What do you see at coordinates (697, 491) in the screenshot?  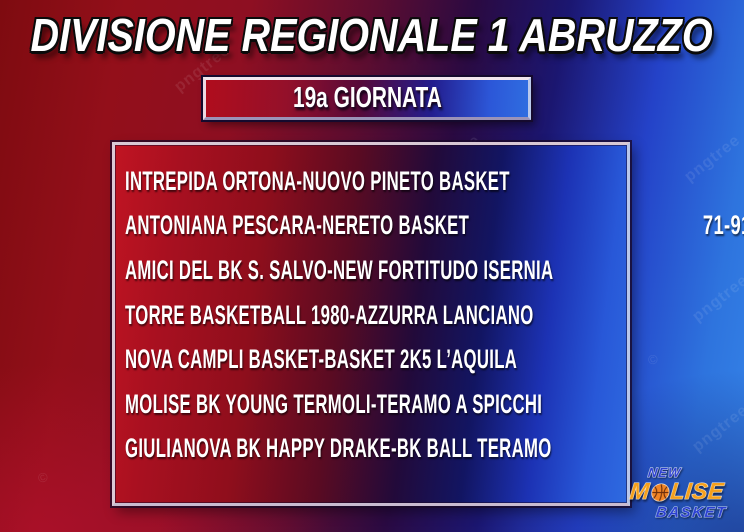 I see `logo-molise-suffix: LISE` at bounding box center [697, 491].